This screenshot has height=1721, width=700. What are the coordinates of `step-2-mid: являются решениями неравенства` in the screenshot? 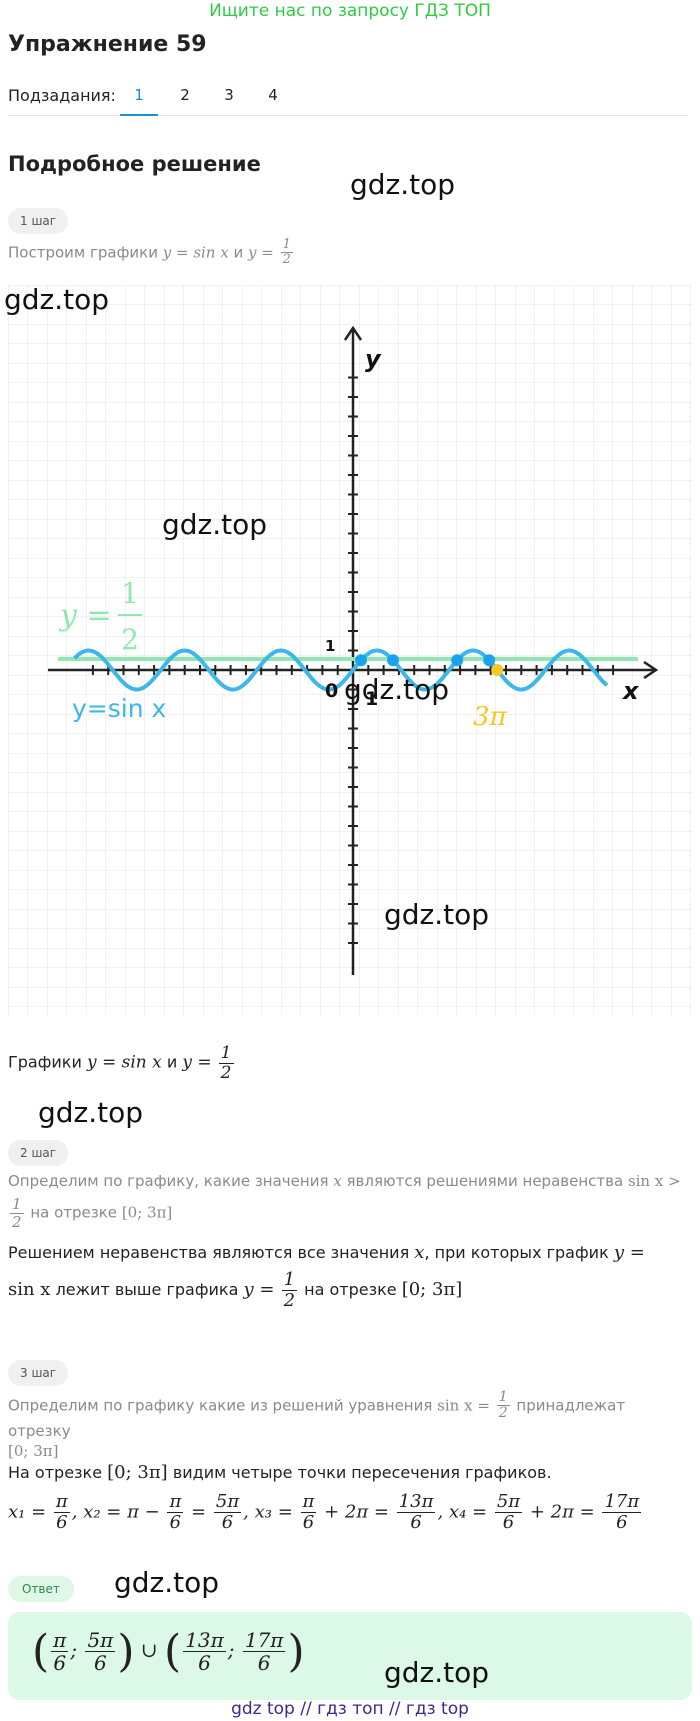 It's located at (485, 1181).